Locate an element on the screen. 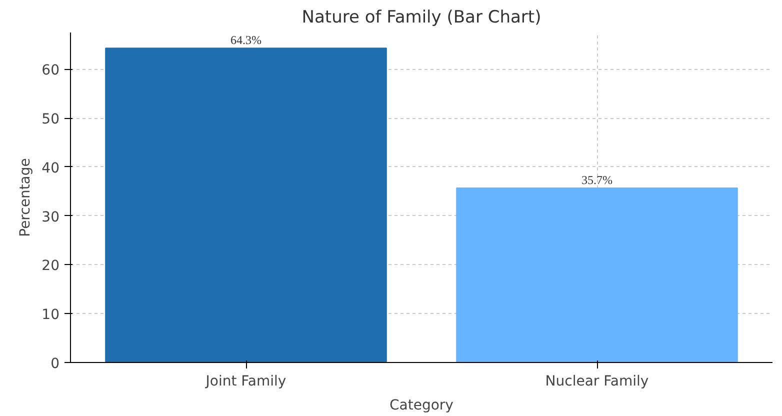 Image resolution: width=782 pixels, height=416 pixels. y-tick-label: 40 is located at coordinates (51, 168).